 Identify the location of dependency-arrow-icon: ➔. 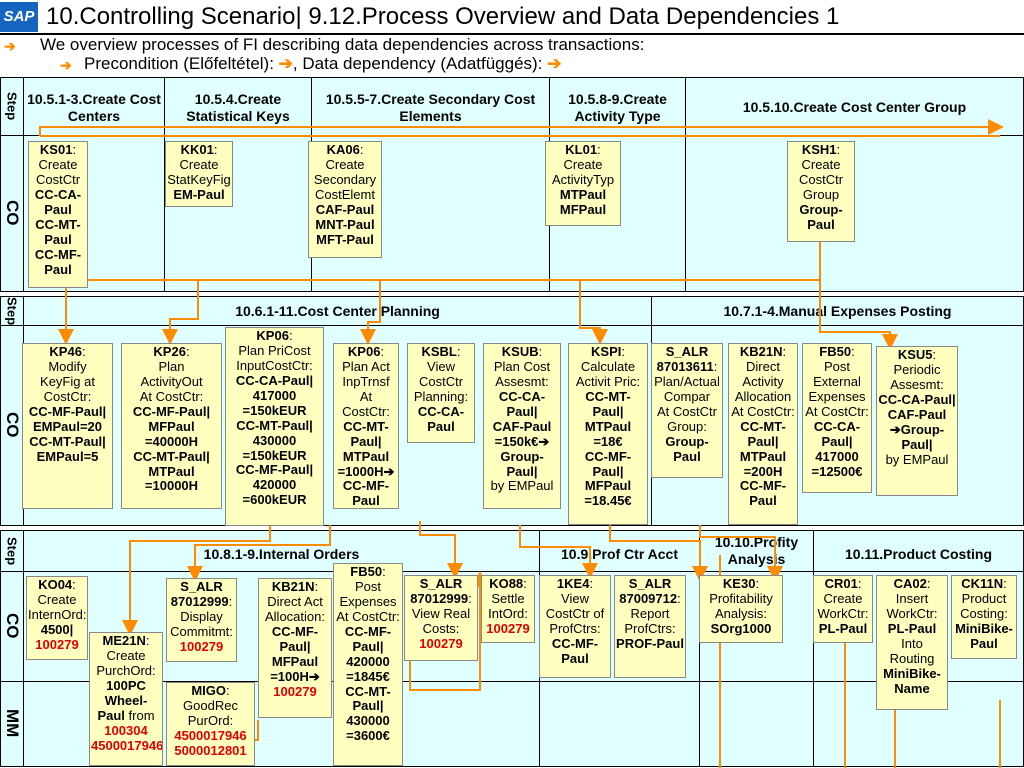
(554, 63).